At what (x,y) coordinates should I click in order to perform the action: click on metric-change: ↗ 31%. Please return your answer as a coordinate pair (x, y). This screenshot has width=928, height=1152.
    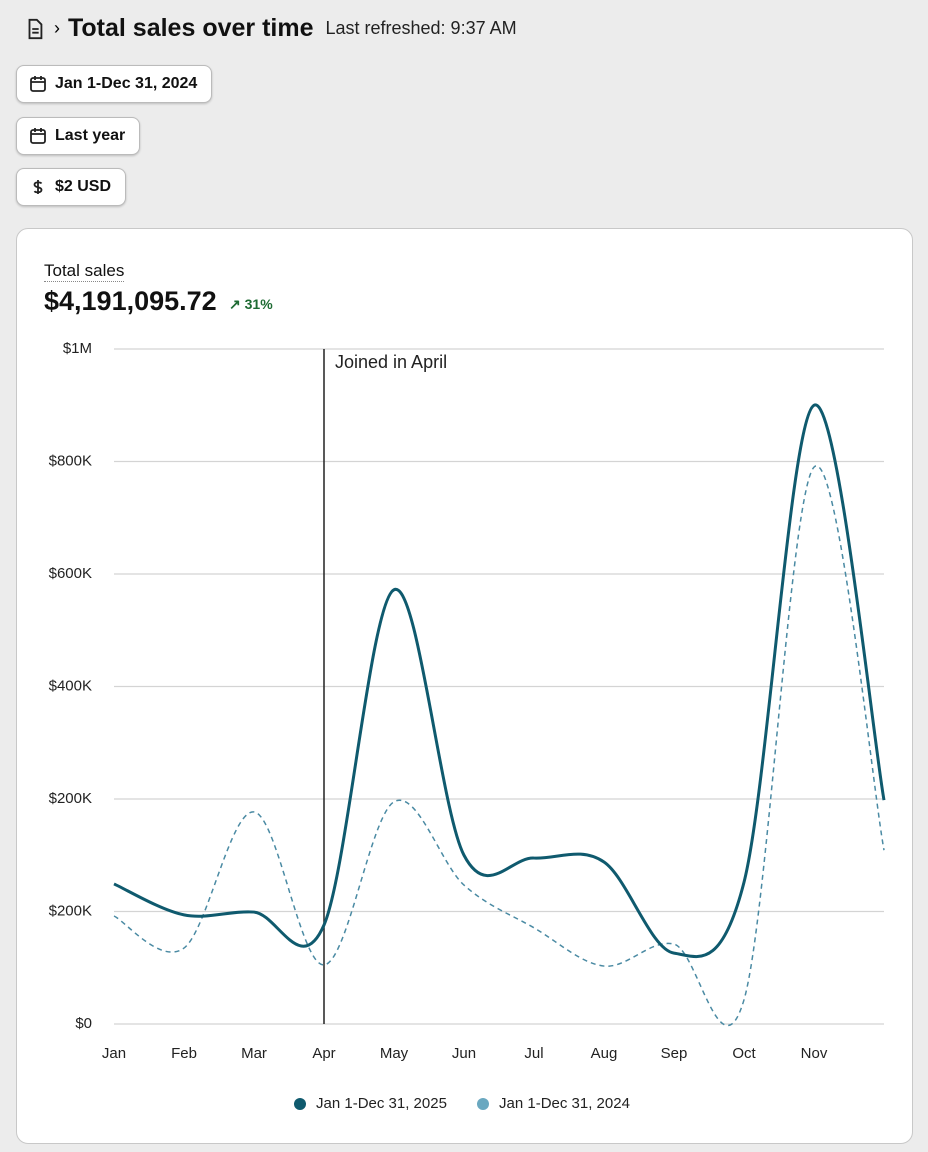
    Looking at the image, I should click on (251, 304).